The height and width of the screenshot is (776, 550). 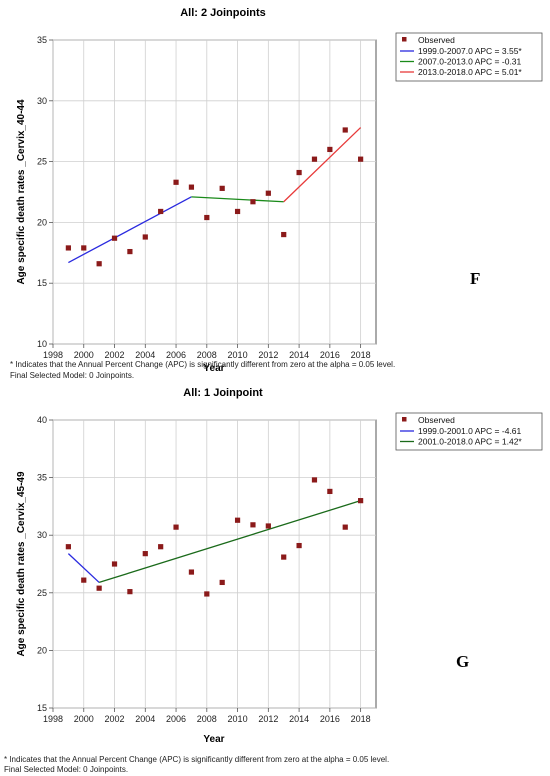 What do you see at coordinates (45, 564) in the screenshot?
I see `y-tick-labels: 15 20 25 30 35 40` at bounding box center [45, 564].